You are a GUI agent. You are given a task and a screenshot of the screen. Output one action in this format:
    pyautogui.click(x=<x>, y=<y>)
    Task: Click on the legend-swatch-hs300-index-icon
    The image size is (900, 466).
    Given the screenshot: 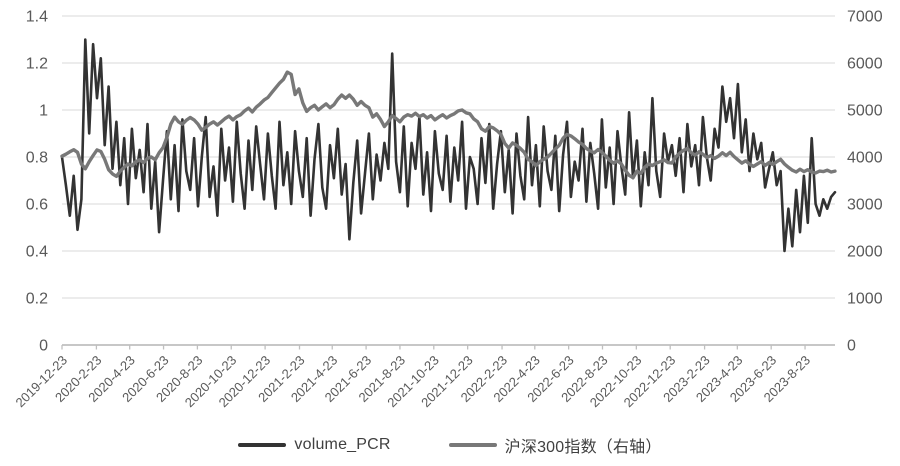 What is the action you would take?
    pyautogui.click(x=472, y=445)
    